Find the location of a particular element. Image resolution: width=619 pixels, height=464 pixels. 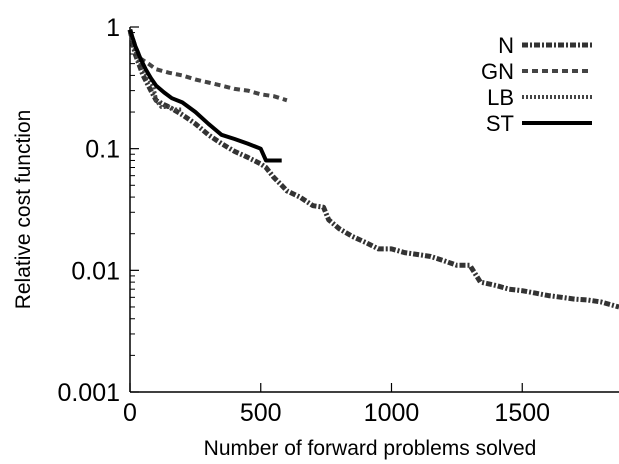

x-tick-label: 1500 is located at coordinates (522, 413).